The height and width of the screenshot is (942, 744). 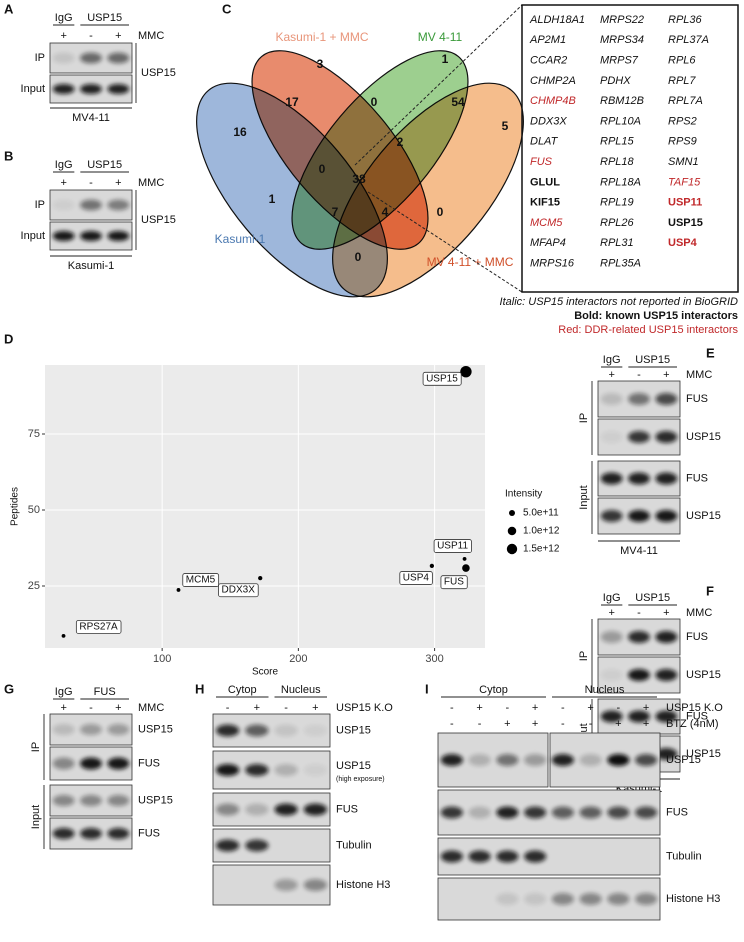 I want to click on point-label: RPS27A, so click(x=98, y=626).